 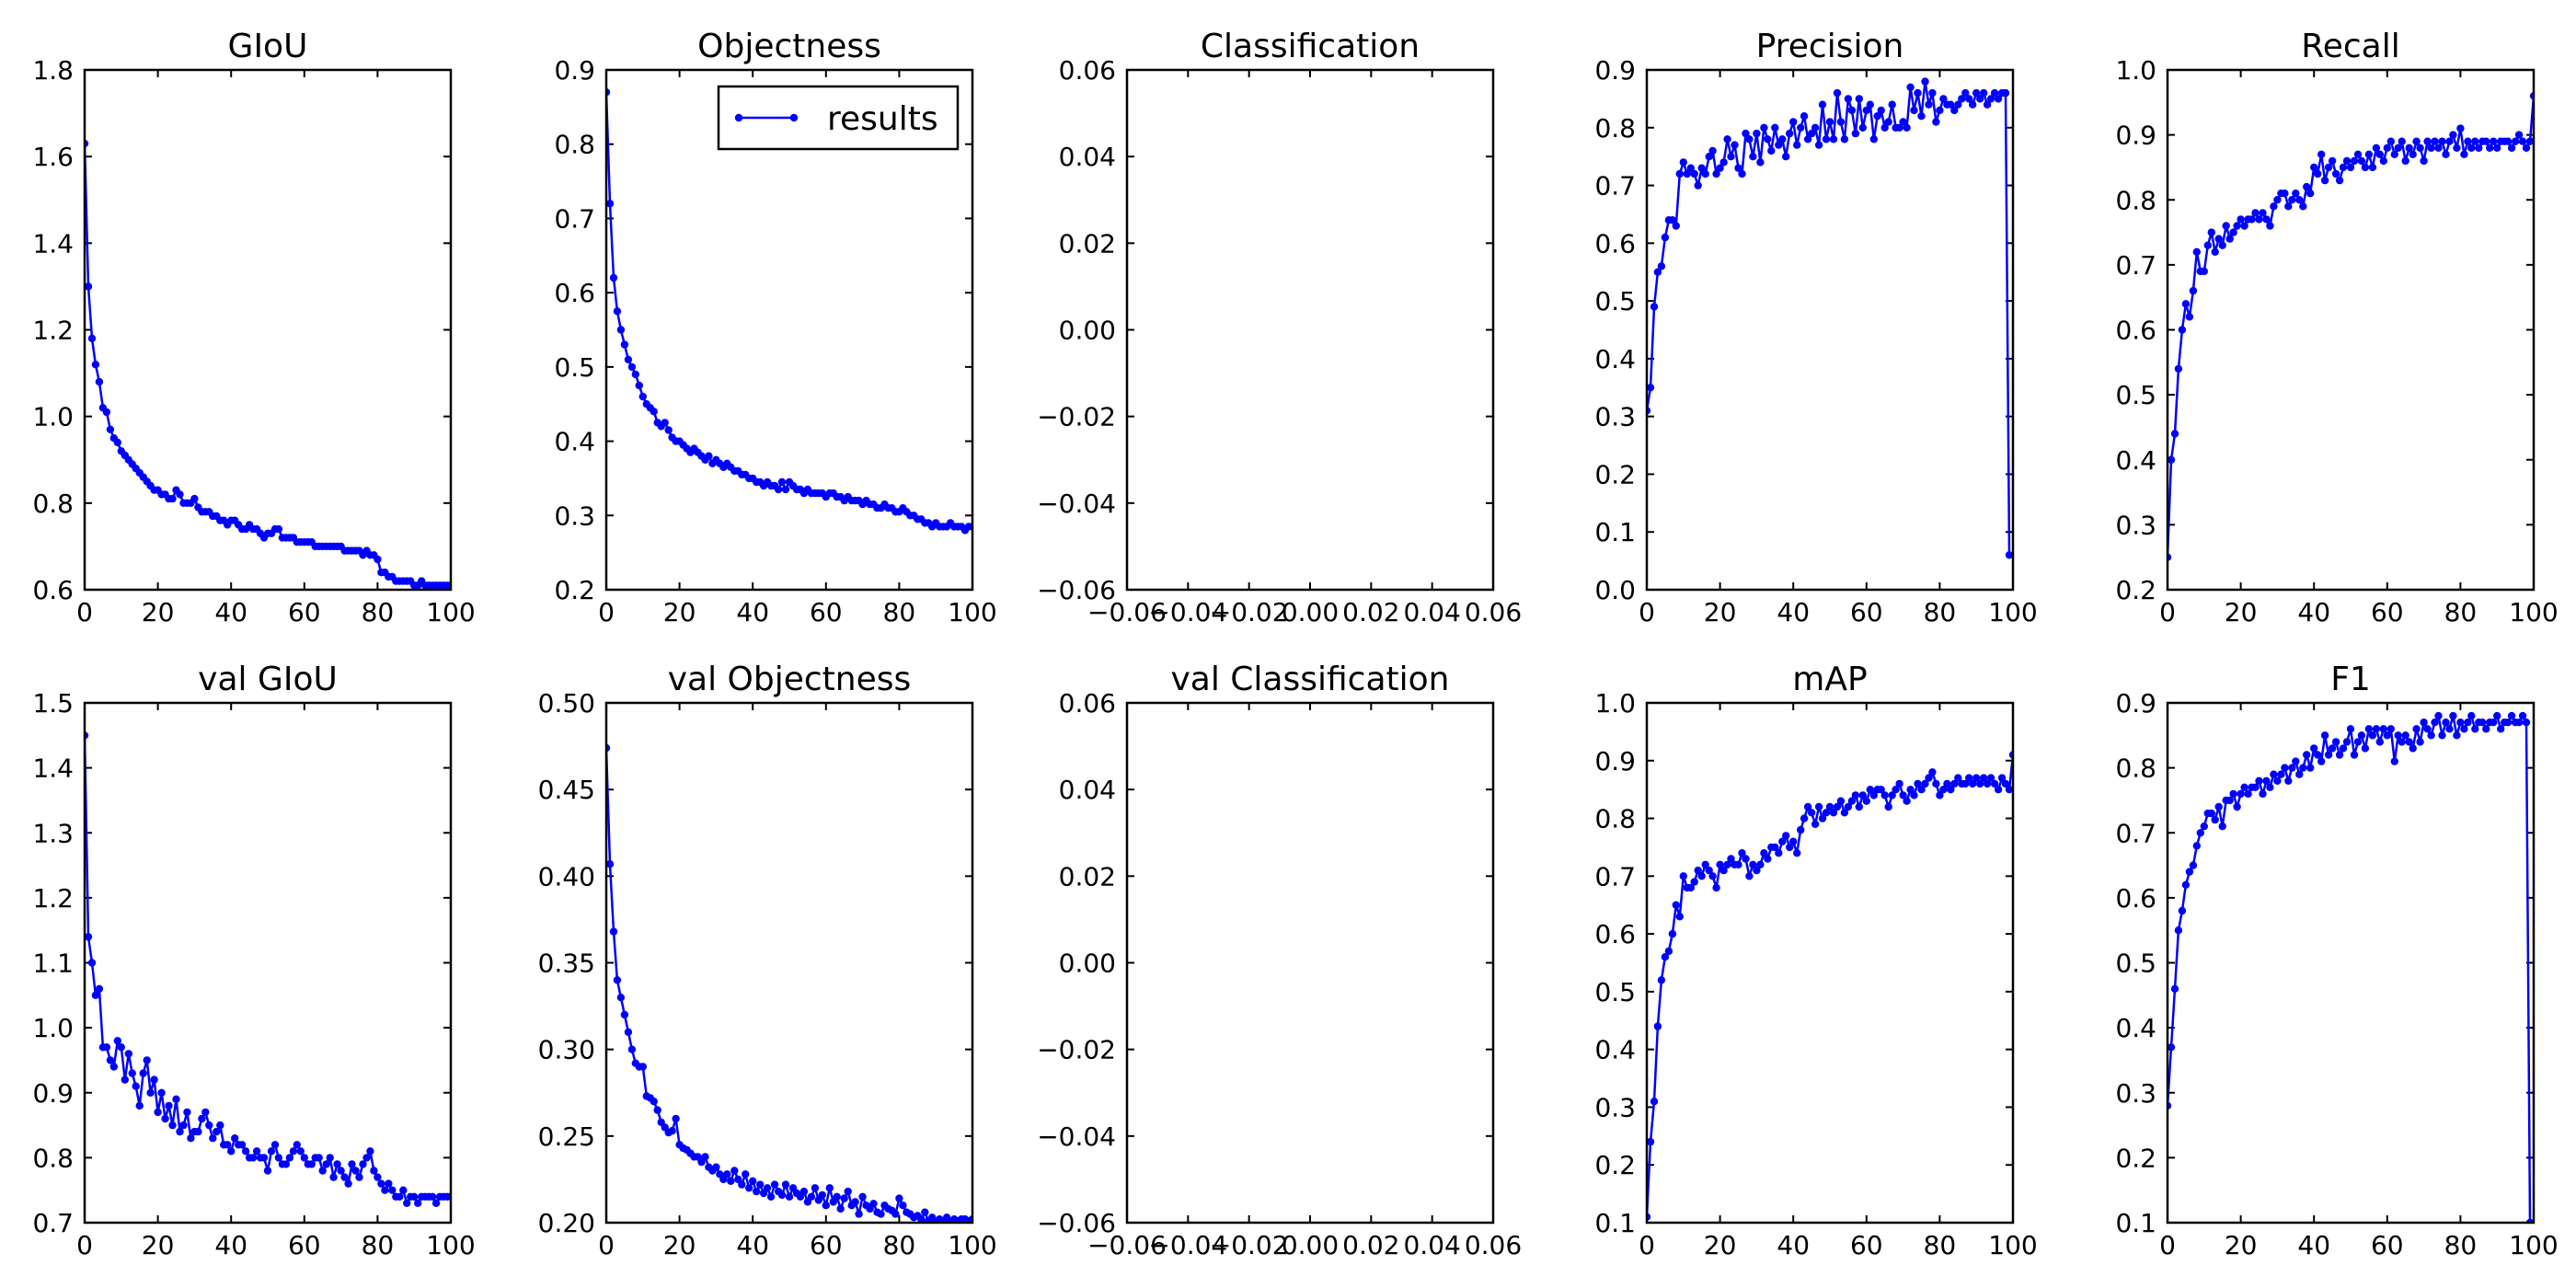 What do you see at coordinates (1830, 46) in the screenshot?
I see `subplot-title: Precision` at bounding box center [1830, 46].